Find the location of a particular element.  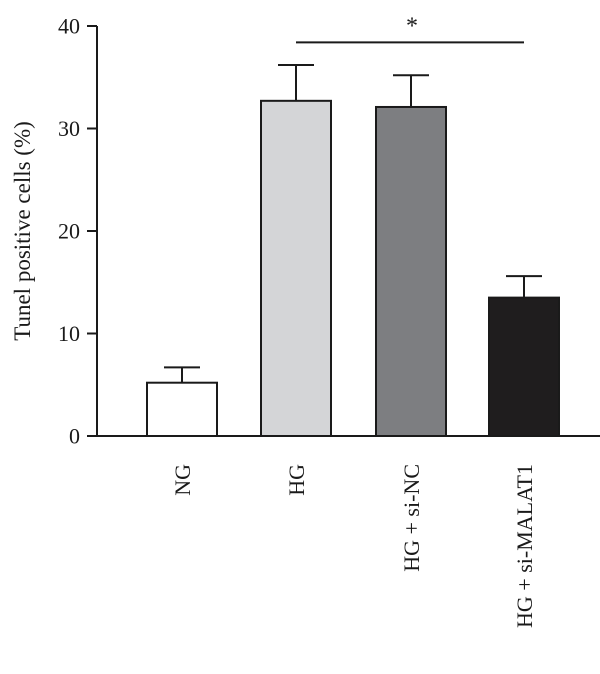

significance-label: * is located at coordinates (412, 26).